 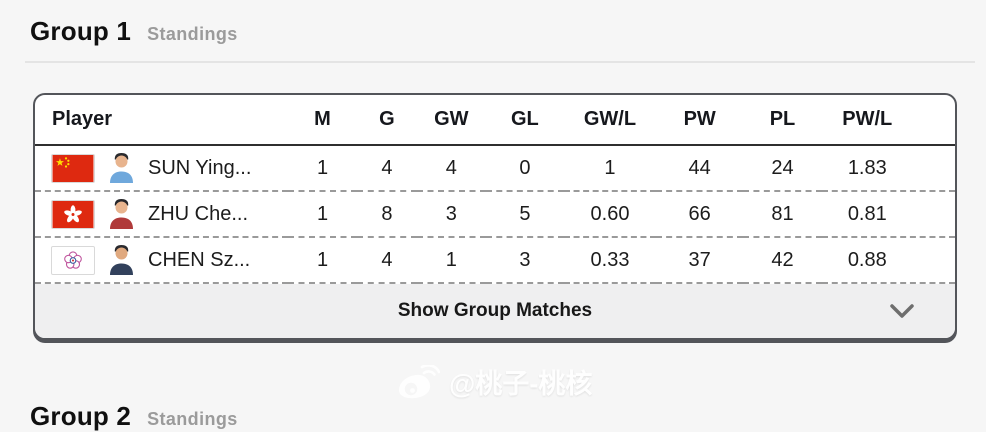 I want to click on stat-pl: 42, so click(x=782, y=260).